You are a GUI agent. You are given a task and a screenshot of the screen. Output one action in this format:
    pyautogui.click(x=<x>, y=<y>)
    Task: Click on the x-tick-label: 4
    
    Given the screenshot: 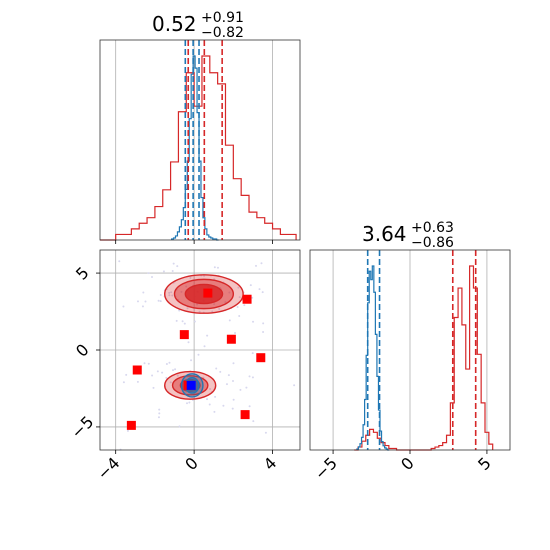 What is the action you would take?
    pyautogui.click(x=270, y=463)
    